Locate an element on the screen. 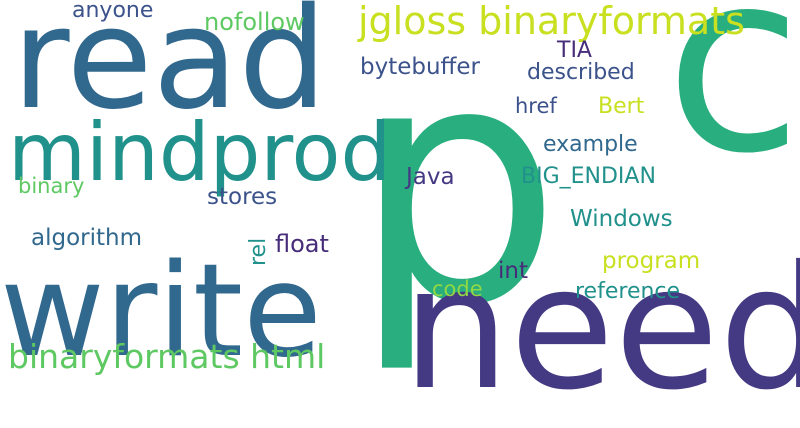 The width and height of the screenshot is (800, 428). word-algorithm: algorithm is located at coordinates (87, 238).